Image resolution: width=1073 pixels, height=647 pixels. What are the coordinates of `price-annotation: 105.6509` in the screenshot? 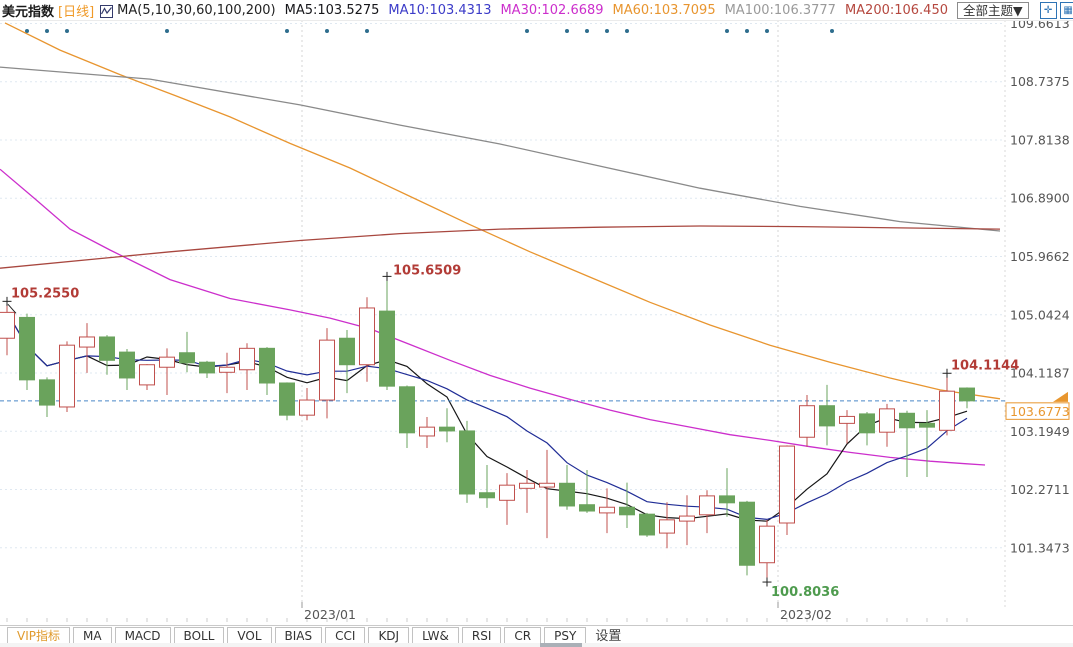 It's located at (427, 270).